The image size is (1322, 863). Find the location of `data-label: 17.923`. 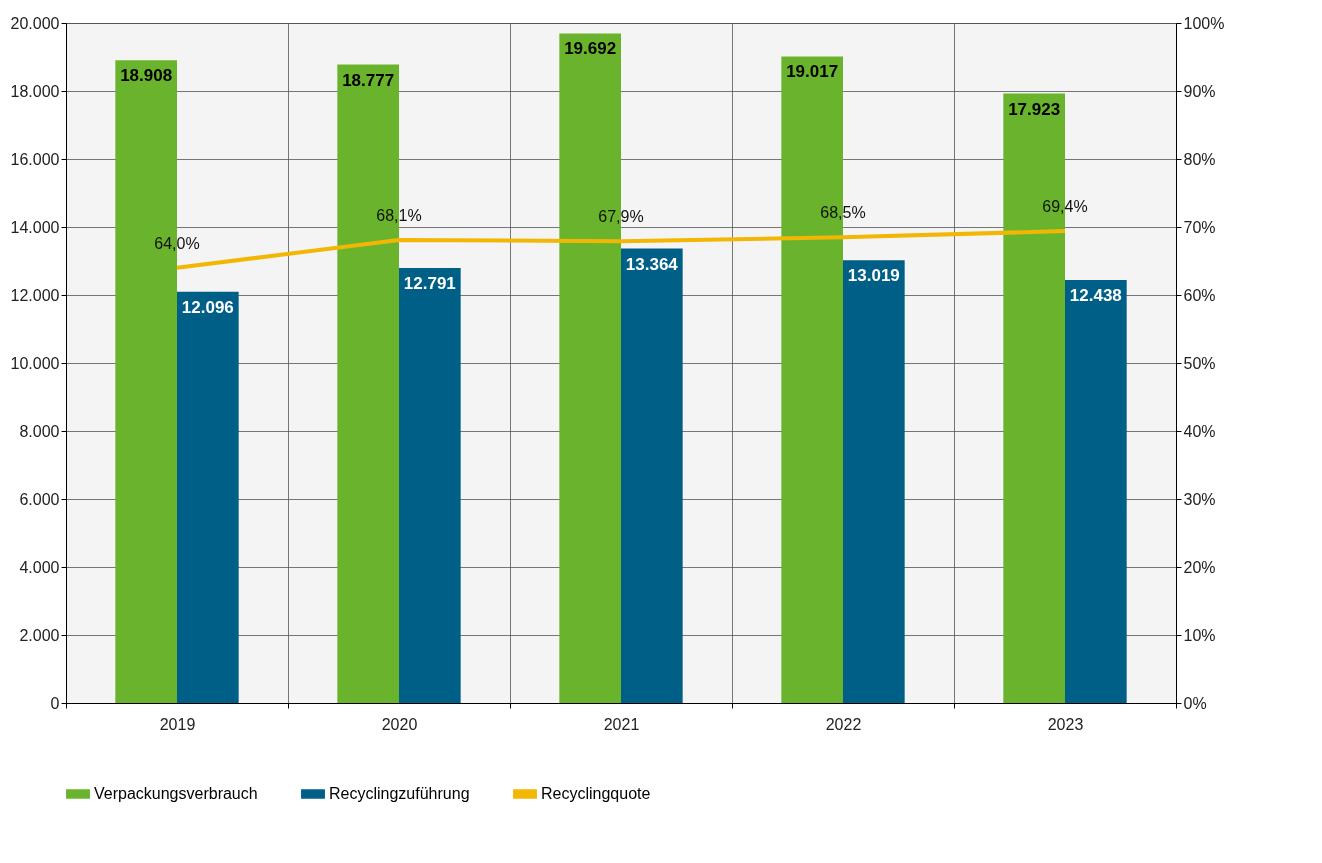

data-label: 17.923 is located at coordinates (1034, 109).